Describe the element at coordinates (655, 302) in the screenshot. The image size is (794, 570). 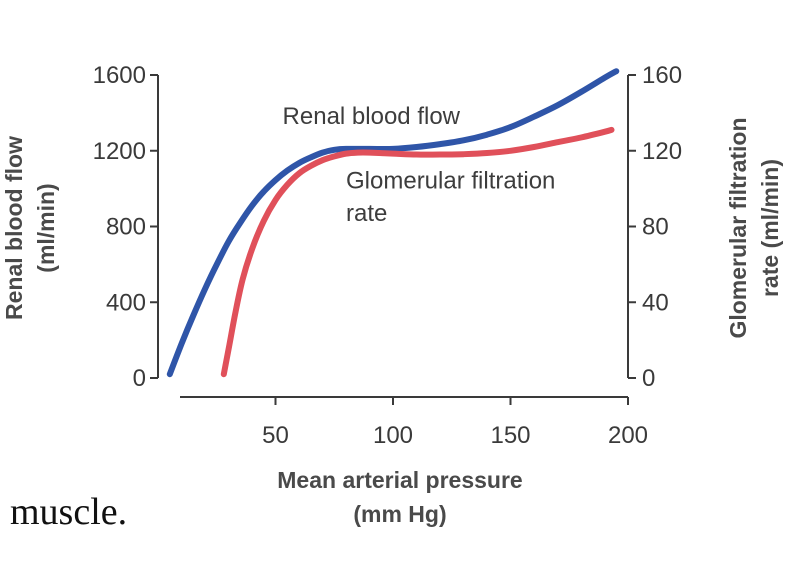
I see `y-right-tick-label: 40` at that location.